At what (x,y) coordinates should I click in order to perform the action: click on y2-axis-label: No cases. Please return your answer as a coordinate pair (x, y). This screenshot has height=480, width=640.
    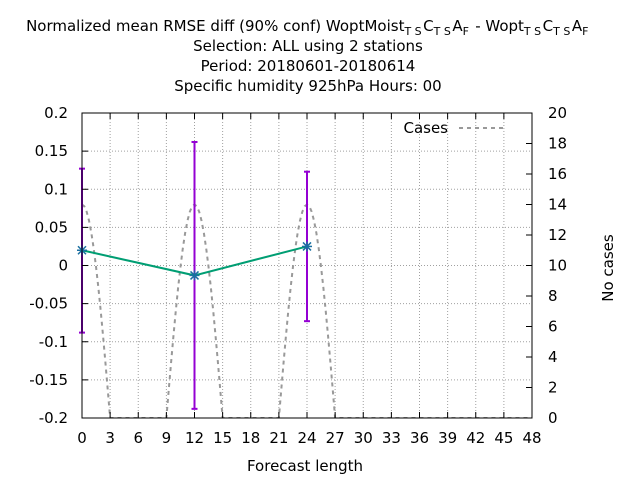
    Looking at the image, I should click on (608, 268).